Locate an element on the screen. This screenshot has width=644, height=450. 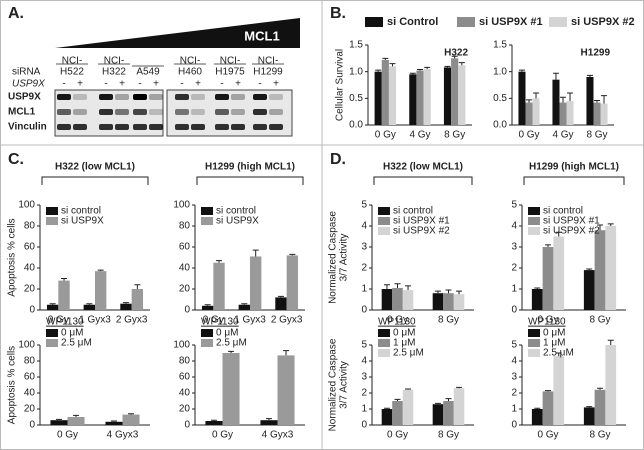
cell-line: H1975 is located at coordinates (230, 72).